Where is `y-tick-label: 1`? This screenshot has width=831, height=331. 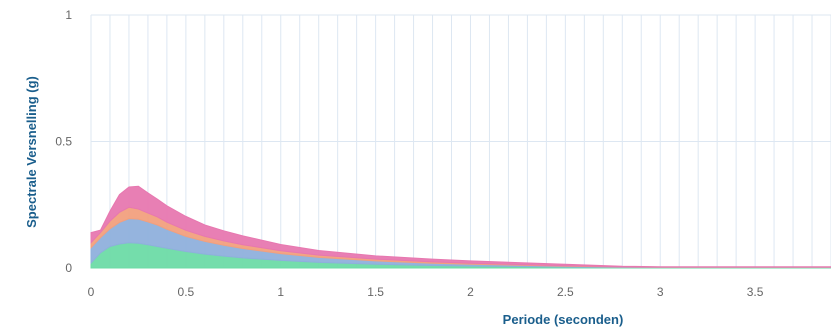
y-tick-label: 1 is located at coordinates (68, 15).